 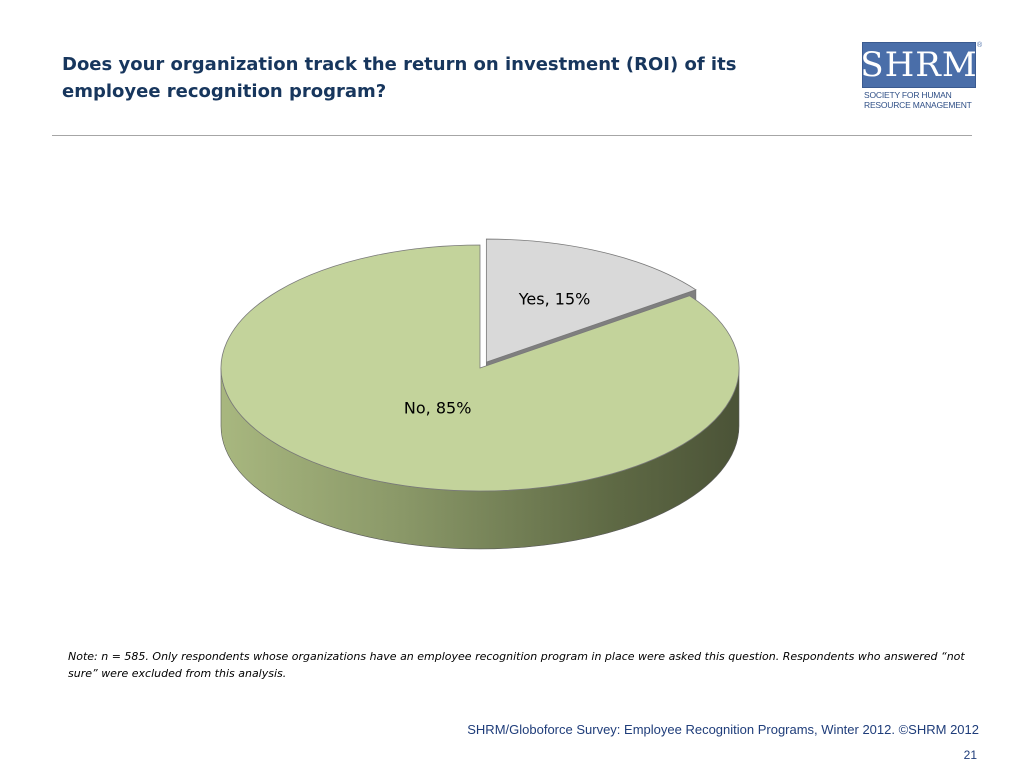 I want to click on logo-subtitle-line1: SOCIETY FOR HUMAN, so click(x=908, y=95).